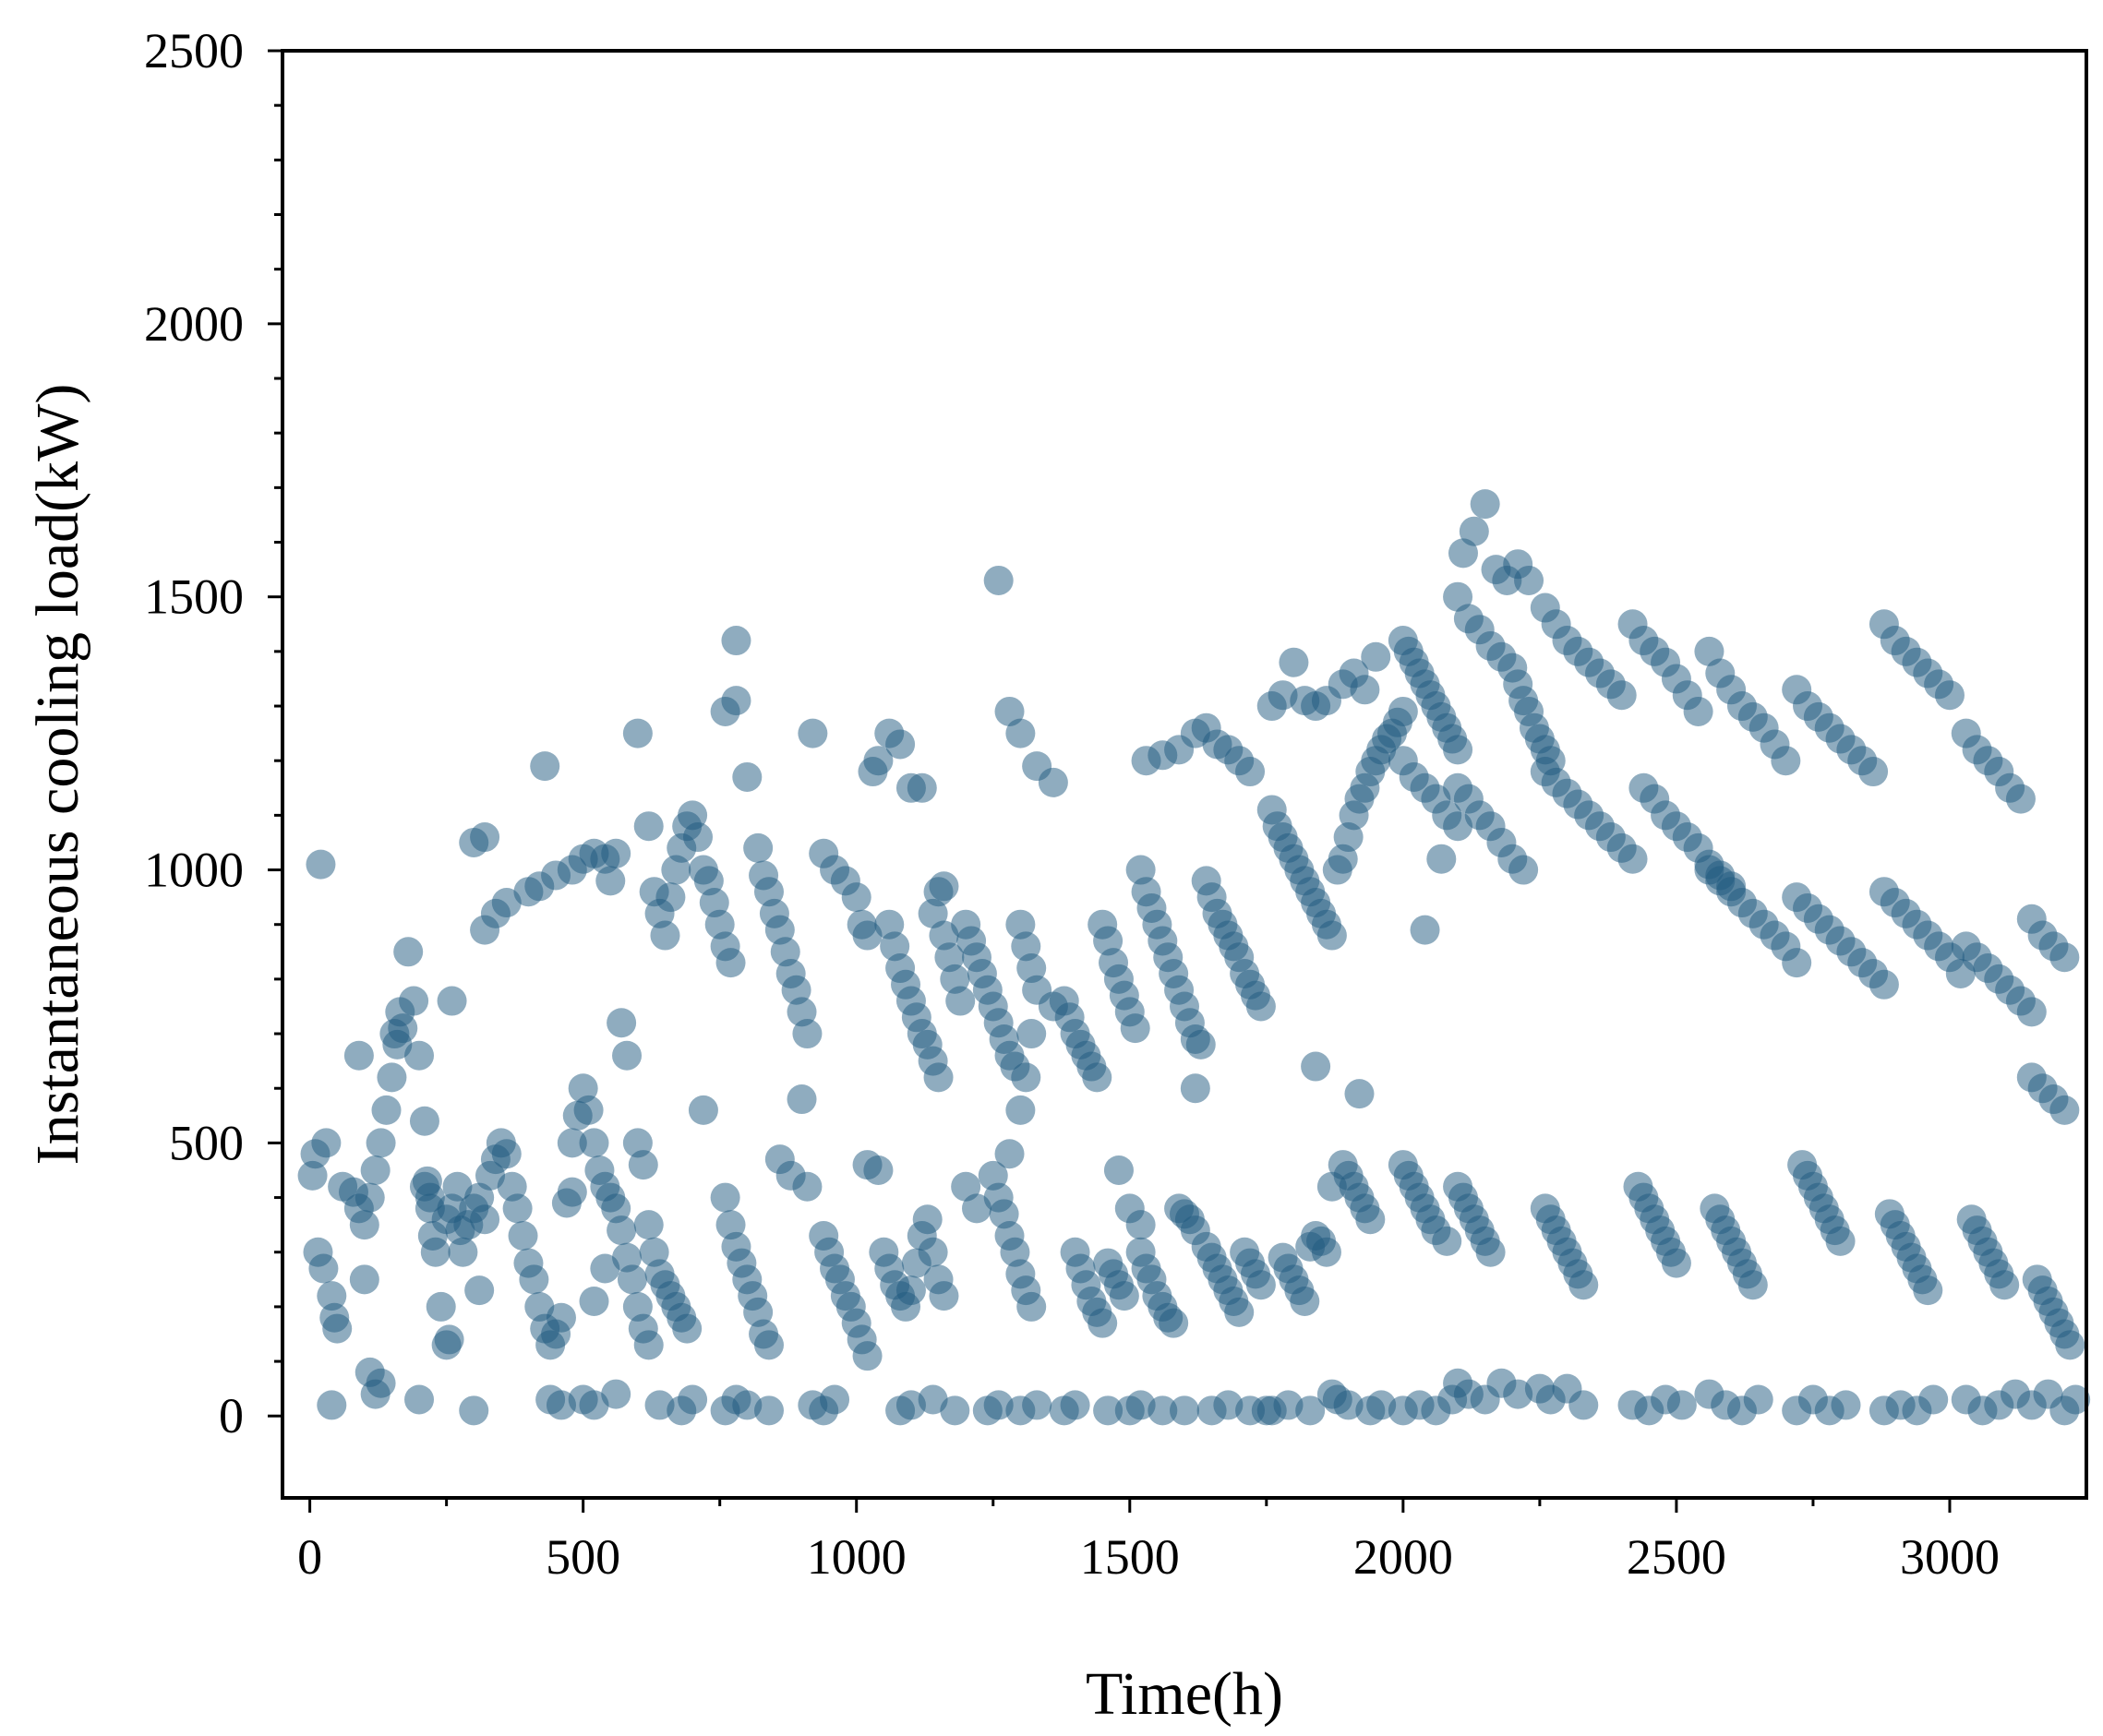  What do you see at coordinates (231, 1416) in the screenshot?
I see `y-tick-label: 0` at bounding box center [231, 1416].